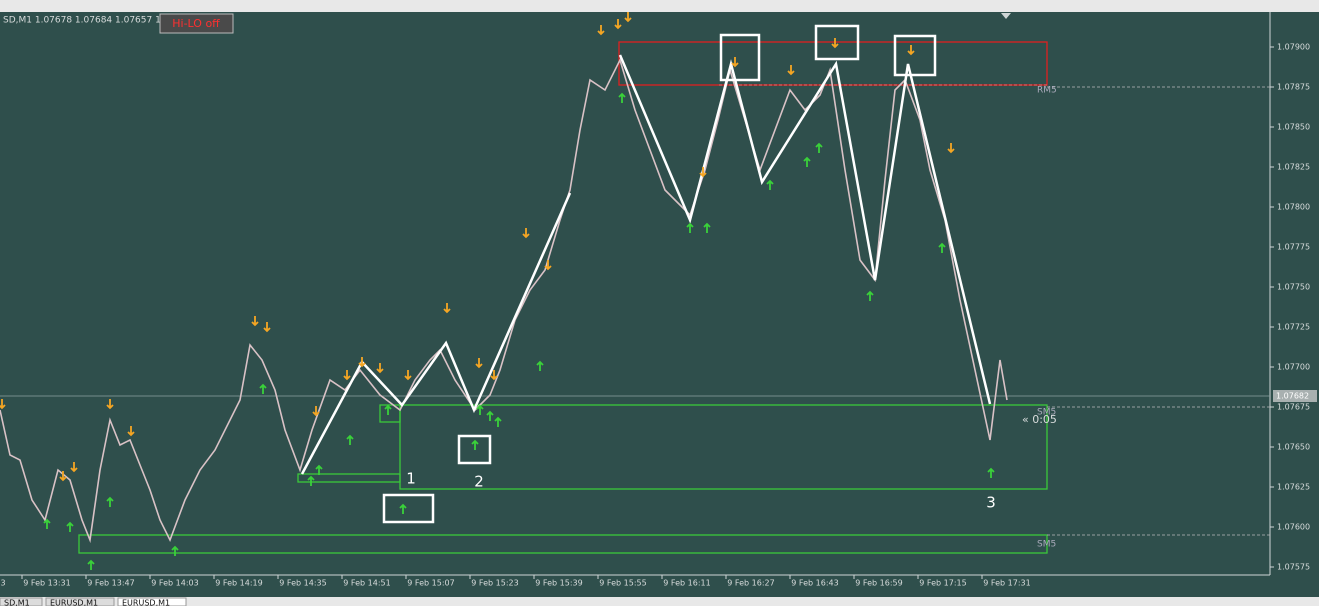  I want to click on time-label: 9 Feb 16:11, so click(686, 583).